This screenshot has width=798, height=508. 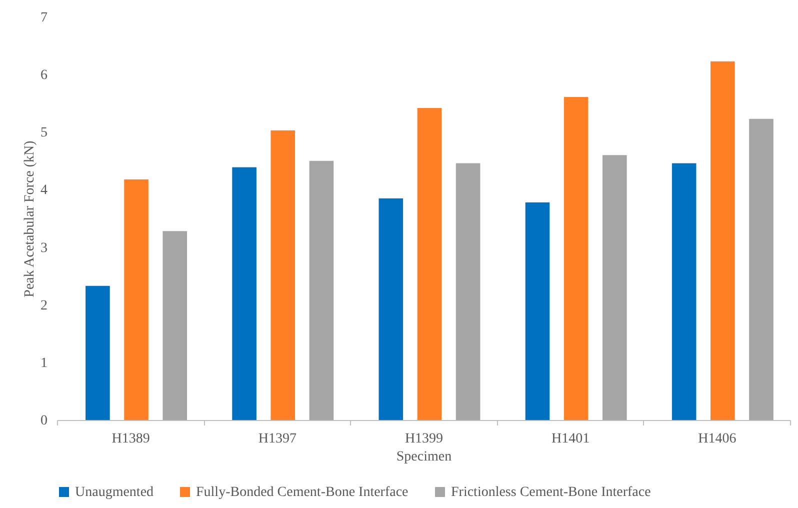 I want to click on y-tick-label: 4, so click(x=44, y=190).